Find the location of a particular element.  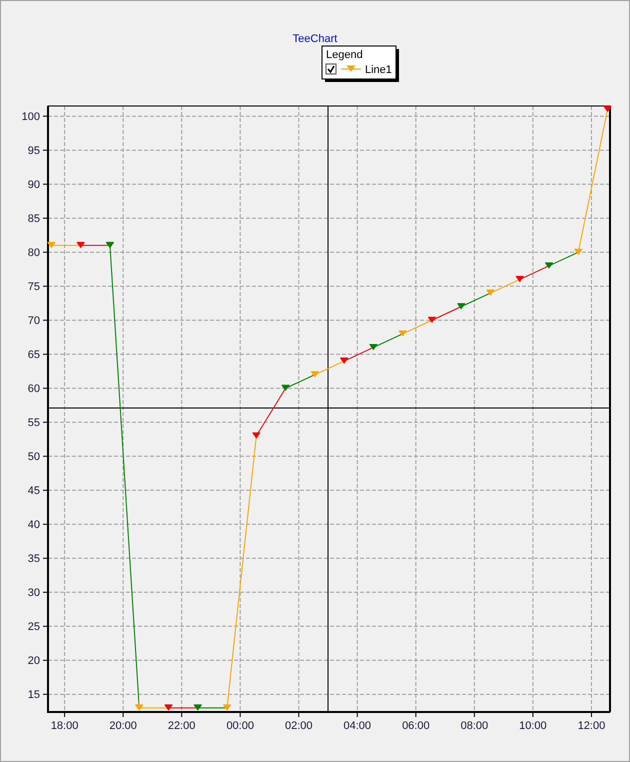

chart-title: TeeChart is located at coordinates (315, 39).